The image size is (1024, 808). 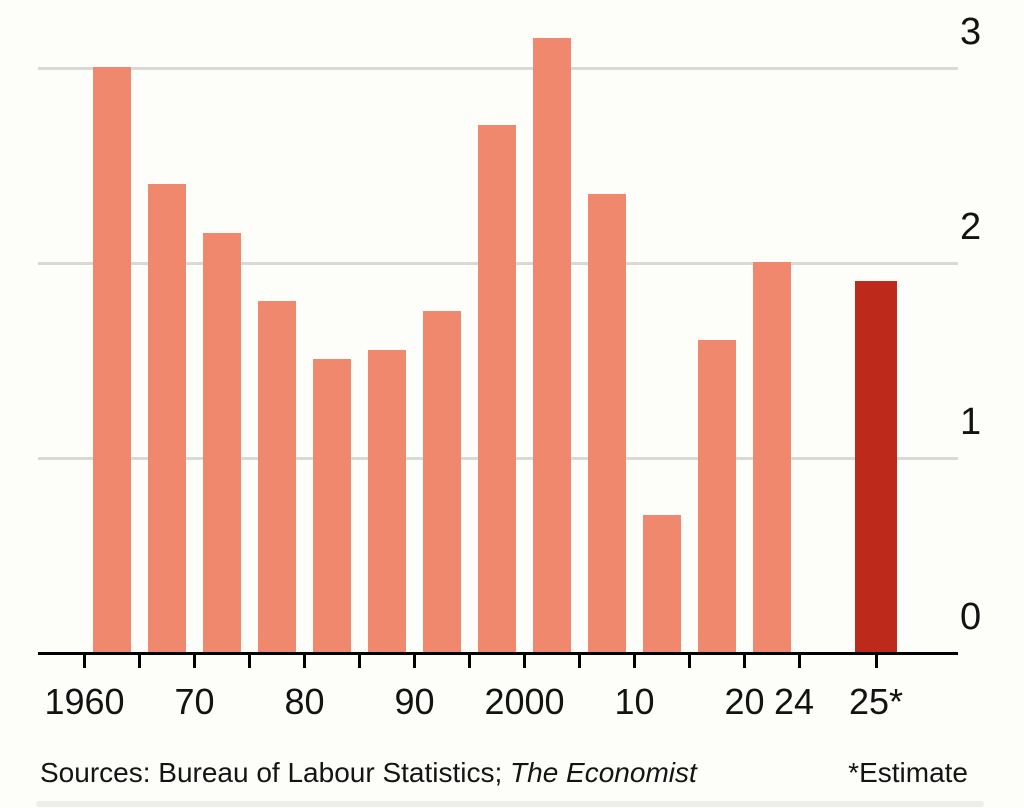 I want to click on estimate-note: *Estimate, so click(x=908, y=772).